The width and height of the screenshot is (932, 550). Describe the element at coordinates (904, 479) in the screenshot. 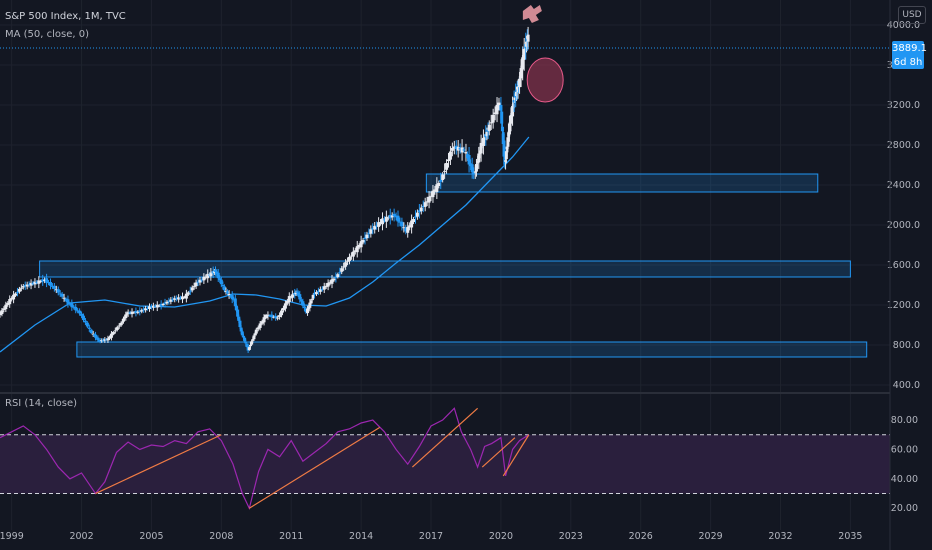

I see `rsi-tick-label: 40.00` at that location.